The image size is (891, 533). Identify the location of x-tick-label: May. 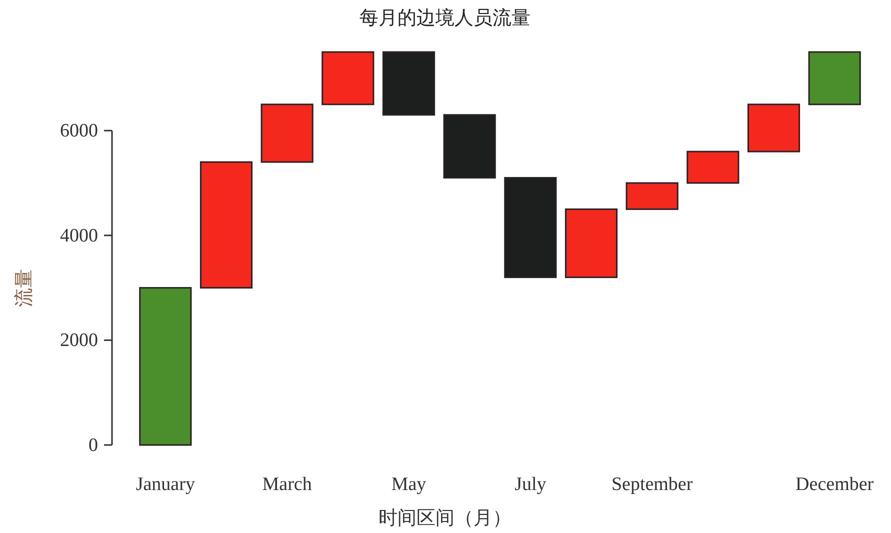
(409, 484).